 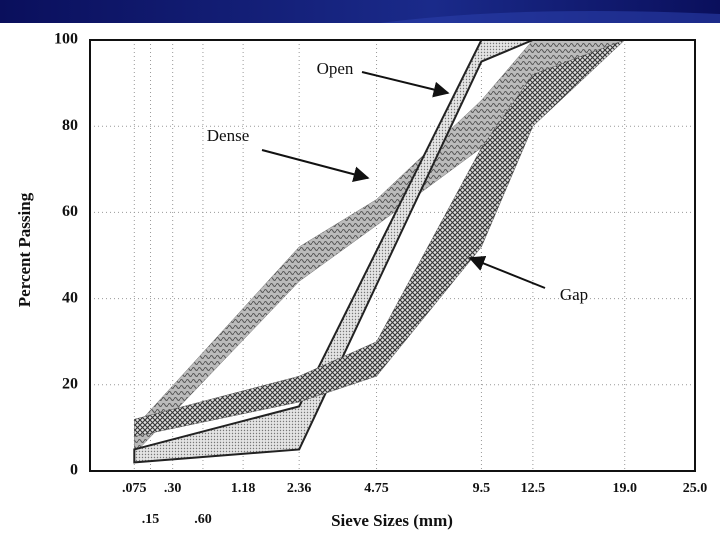 What do you see at coordinates (70, 125) in the screenshot?
I see `y-tick-label: 80` at bounding box center [70, 125].